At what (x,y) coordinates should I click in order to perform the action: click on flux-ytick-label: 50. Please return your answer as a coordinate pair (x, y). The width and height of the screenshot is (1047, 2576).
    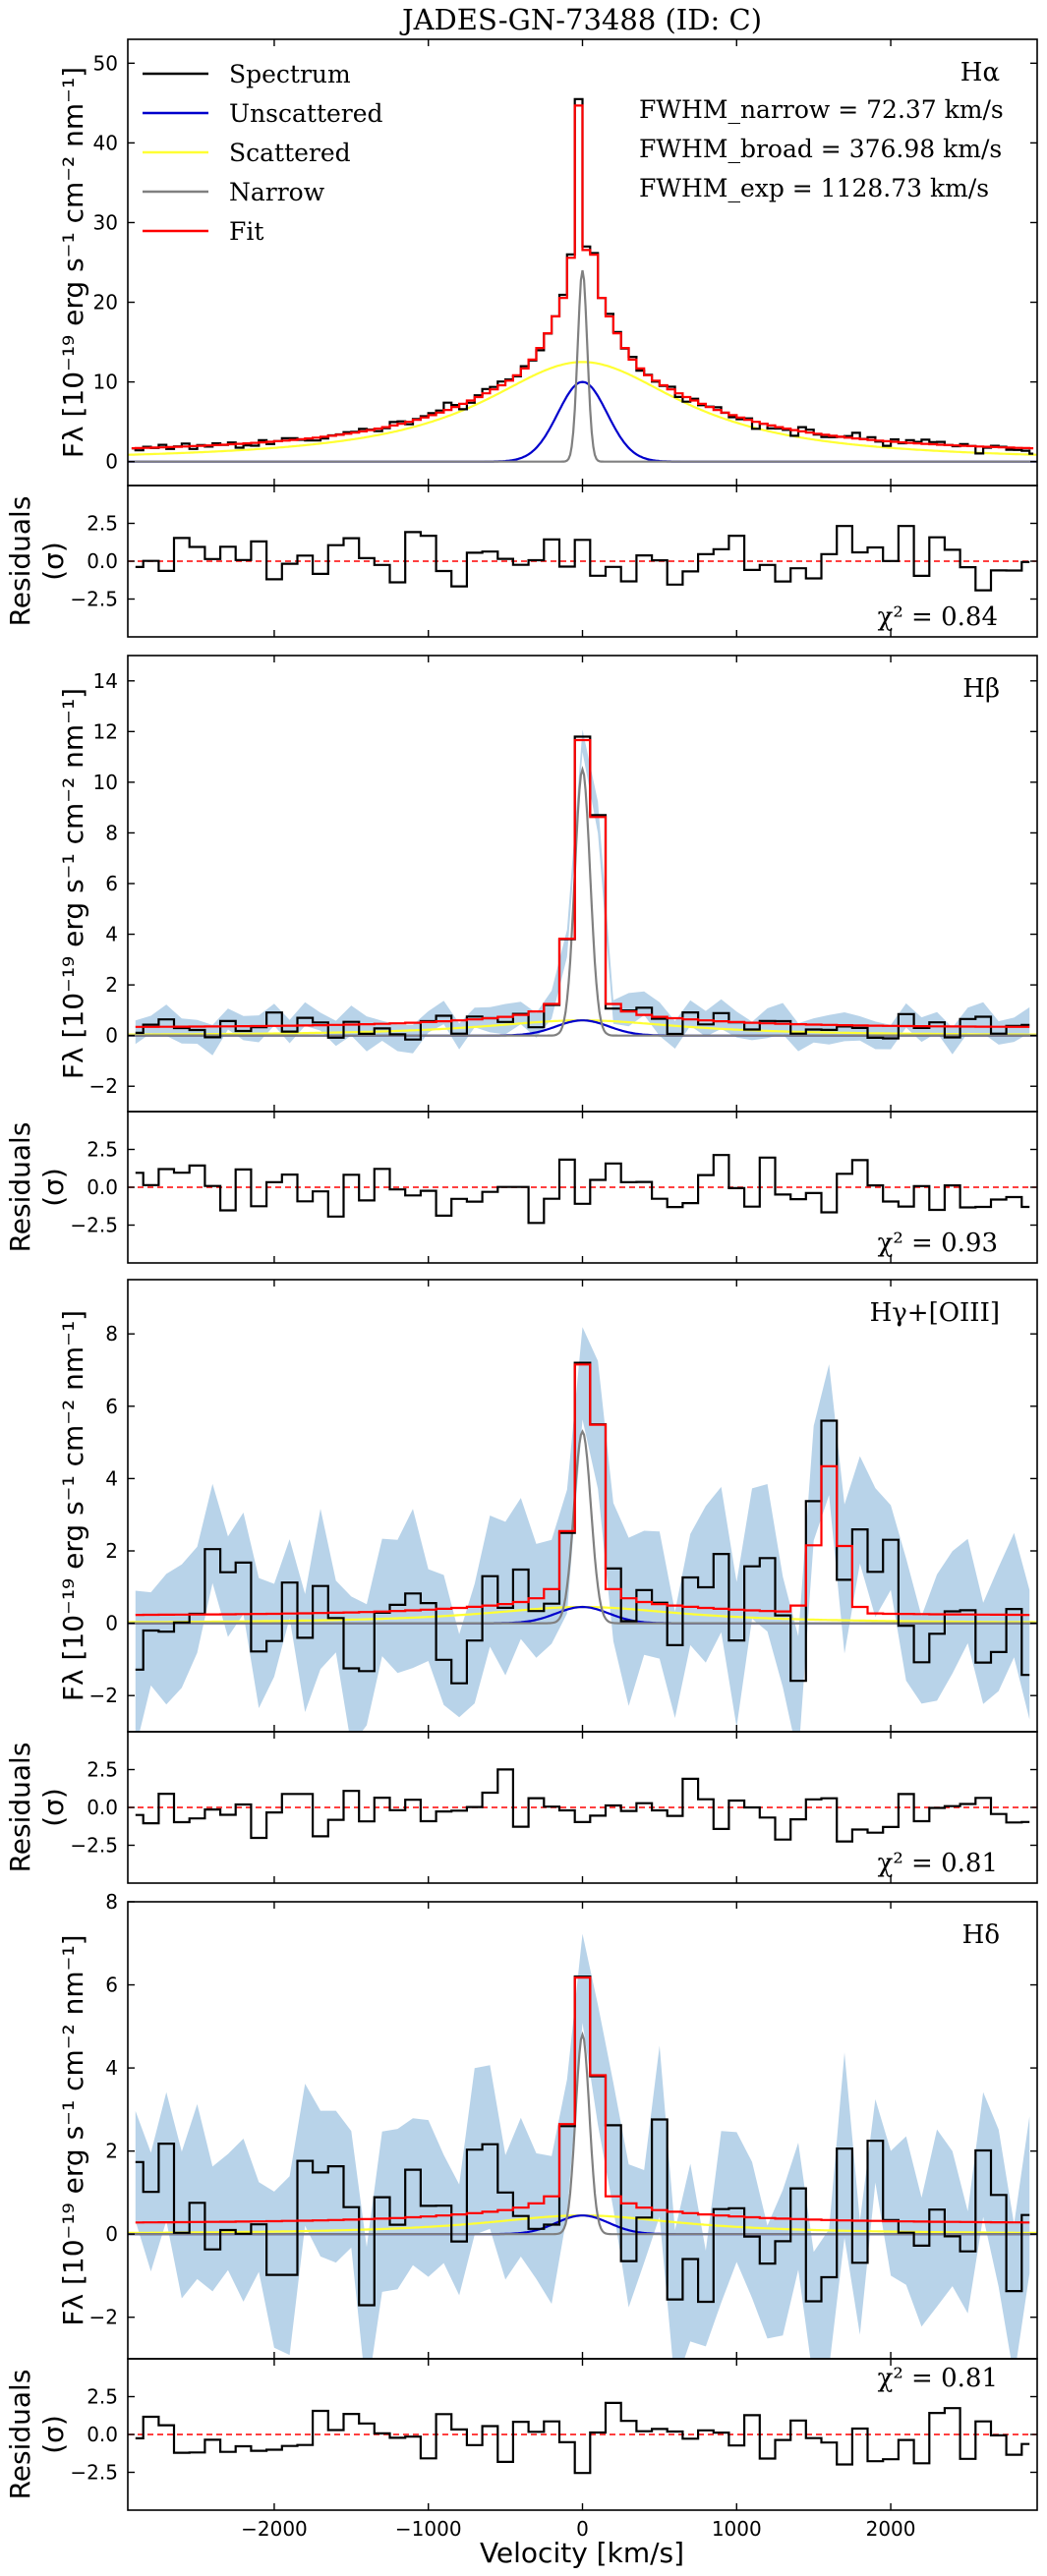
    Looking at the image, I should click on (105, 63).